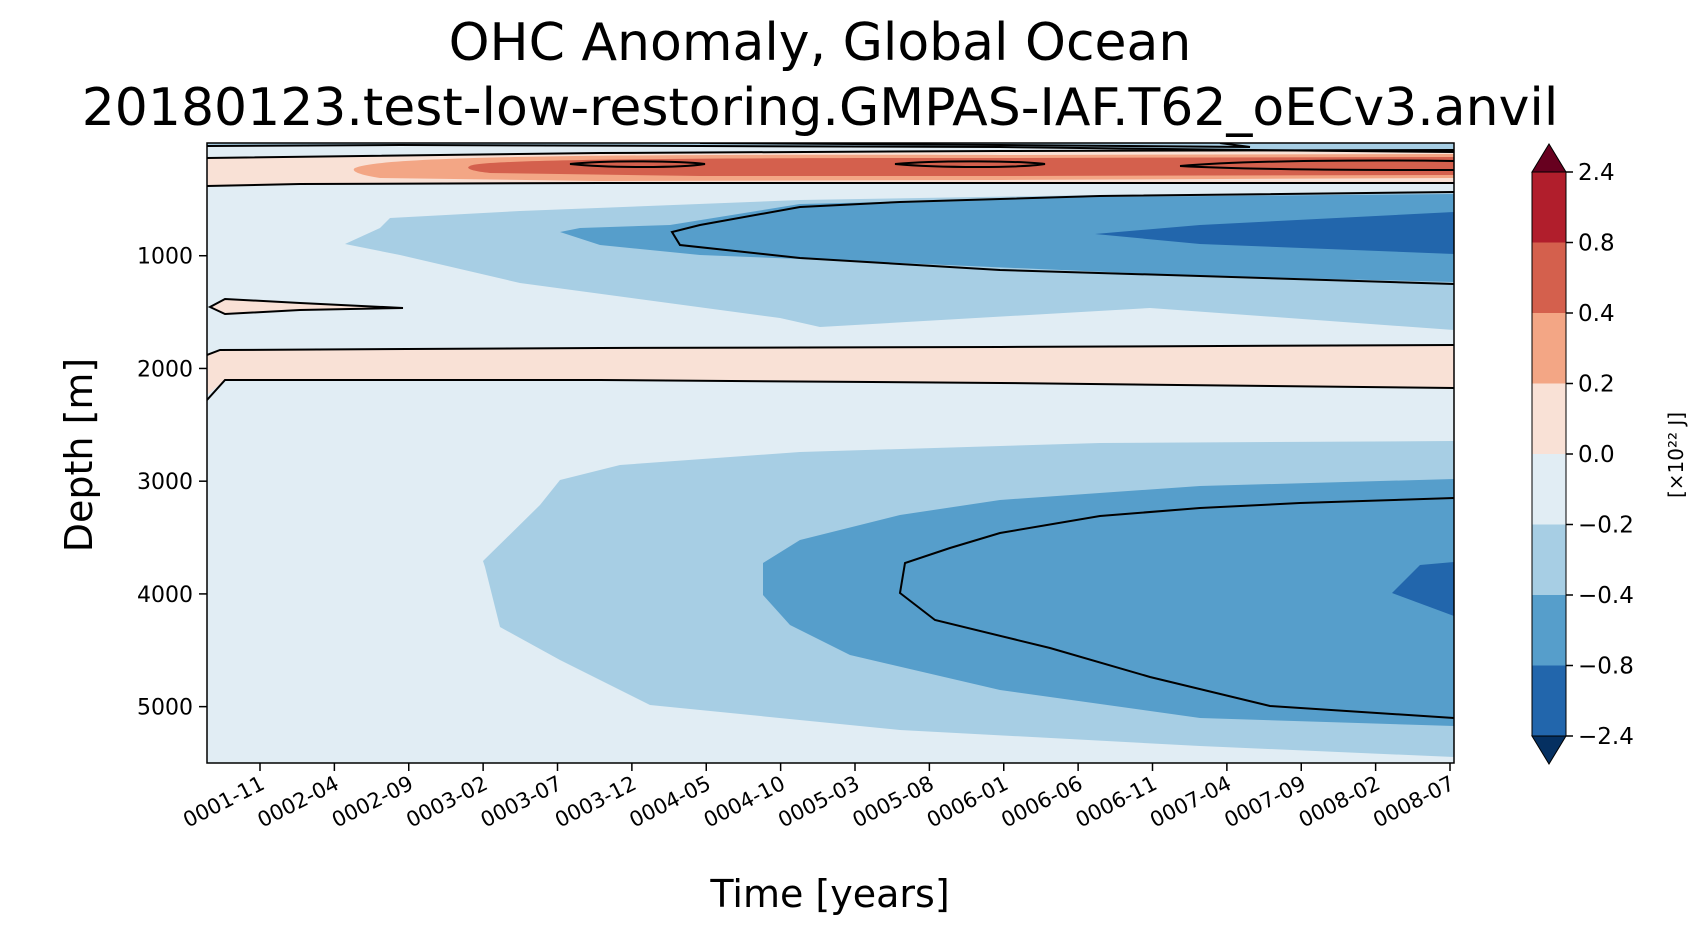  I want to click on contour-line-surface-loop, so click(975, 145).